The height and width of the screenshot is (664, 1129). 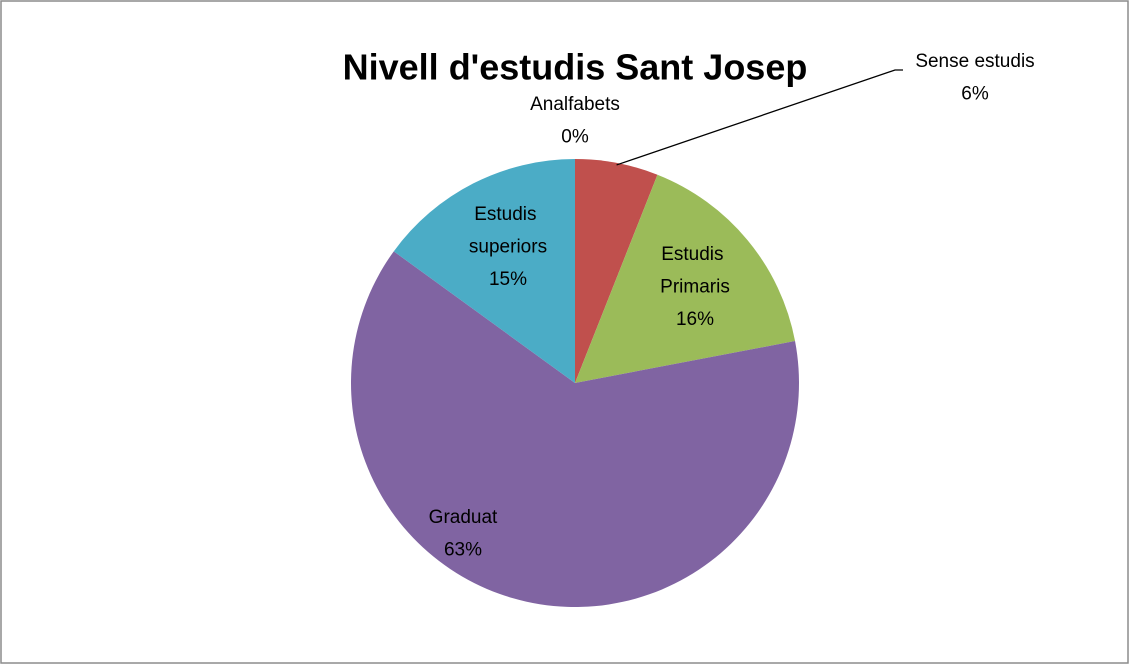 I want to click on slice-label: Estudis Primaris, so click(x=695, y=271).